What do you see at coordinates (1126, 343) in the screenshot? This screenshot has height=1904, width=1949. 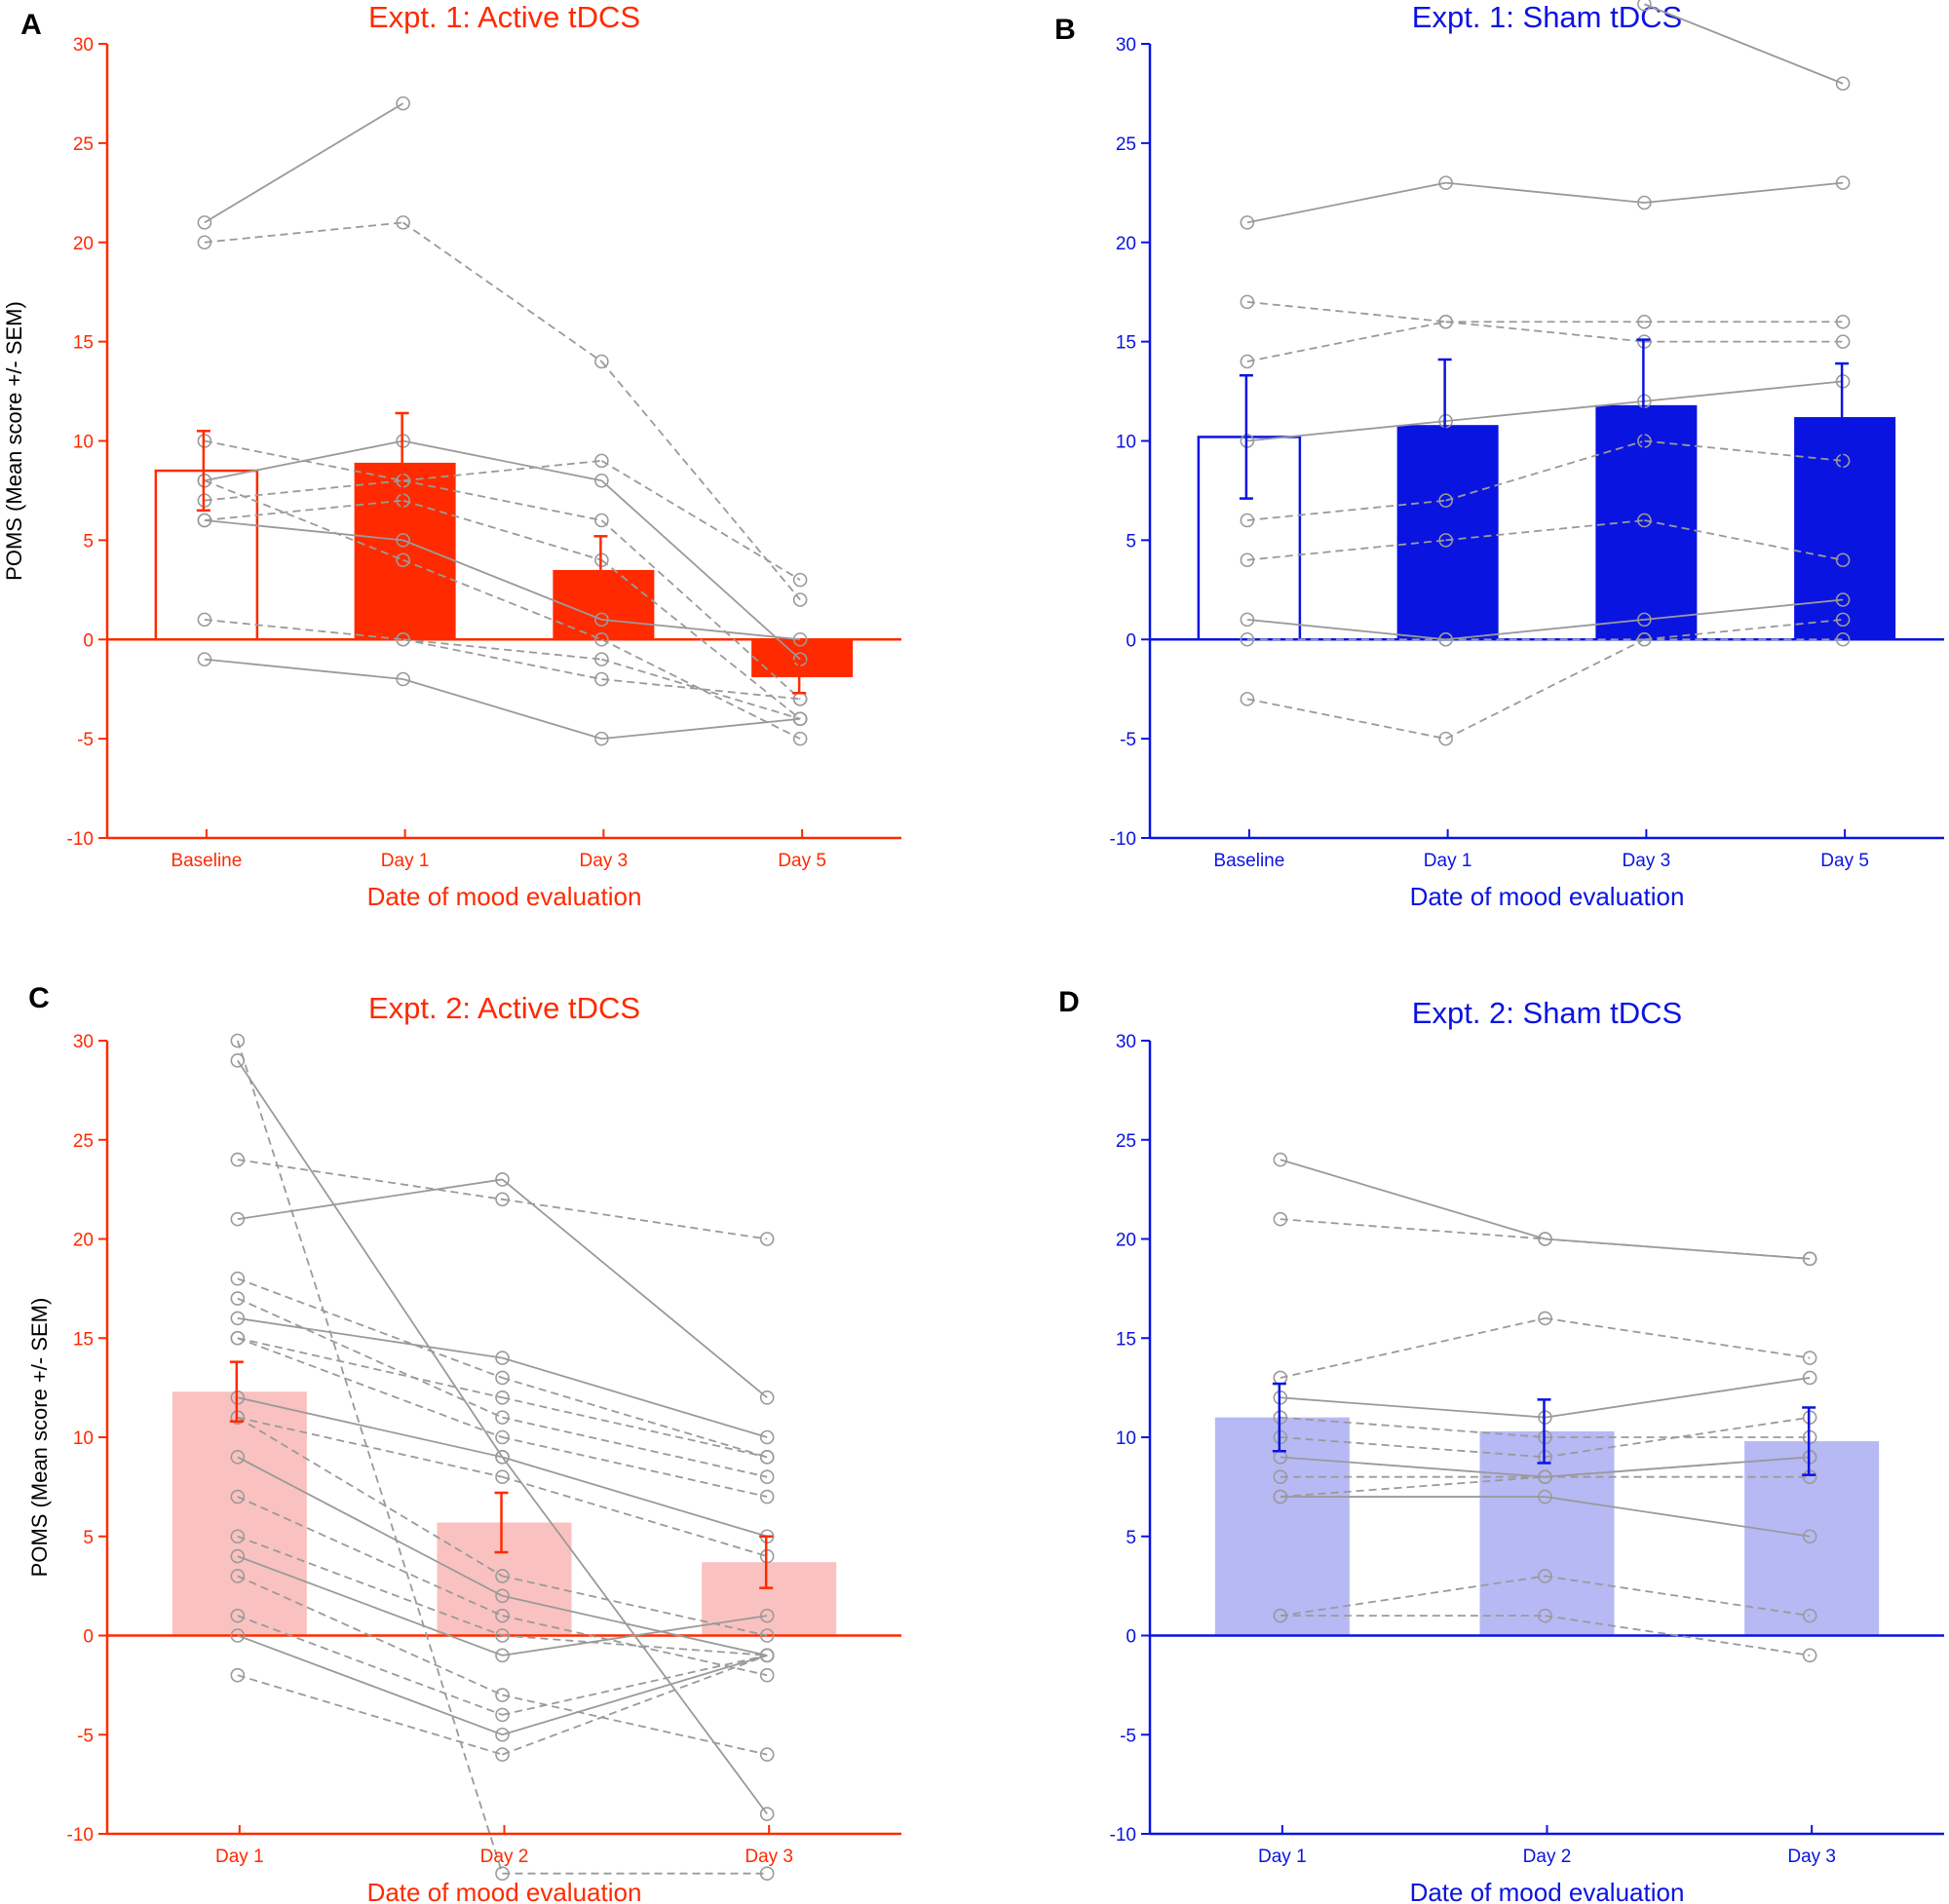 I see `y-tick-label: 15` at bounding box center [1126, 343].